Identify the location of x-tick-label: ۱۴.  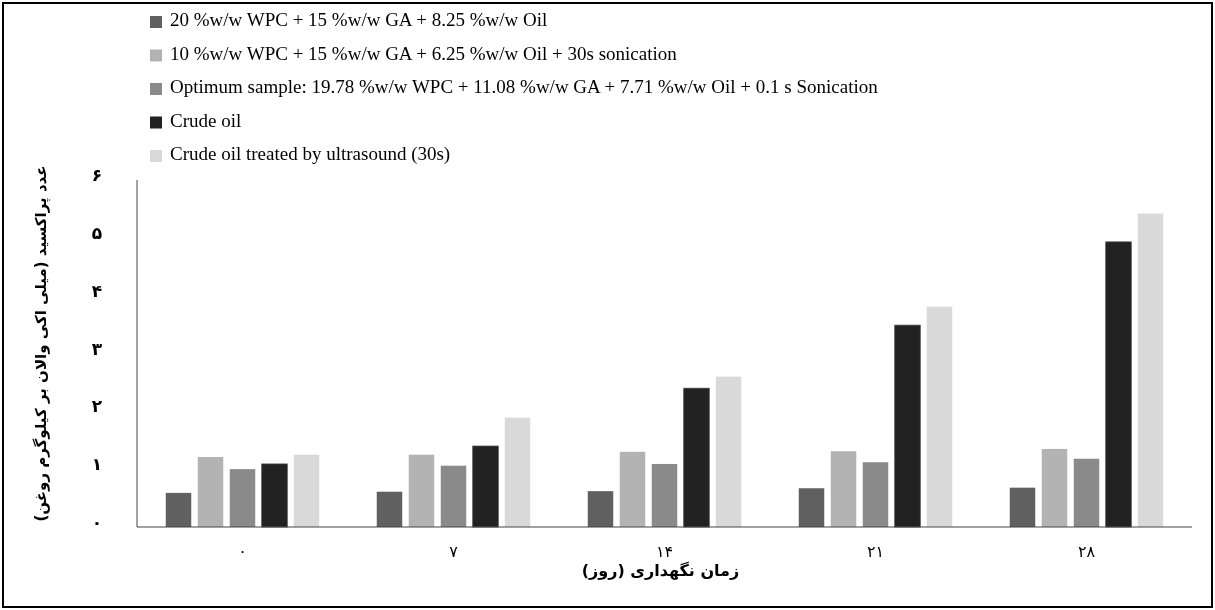
(664, 551).